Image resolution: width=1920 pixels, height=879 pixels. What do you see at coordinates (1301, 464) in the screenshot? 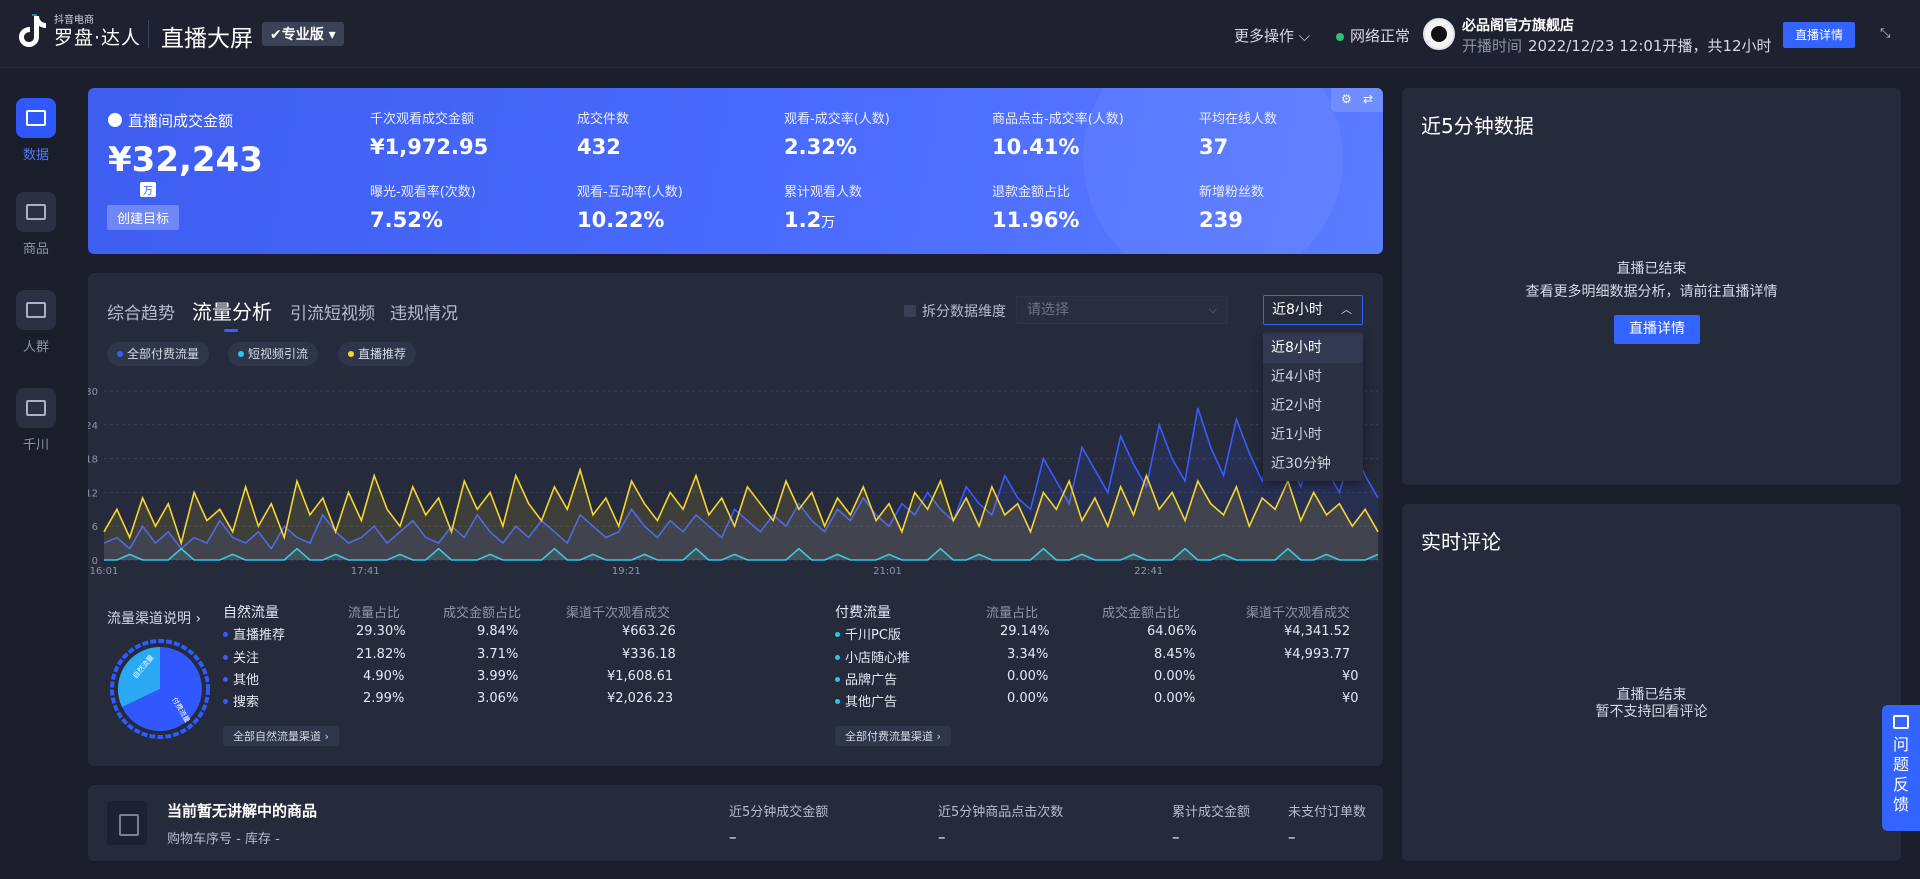
I see `range-option: 近30分钟` at bounding box center [1301, 464].